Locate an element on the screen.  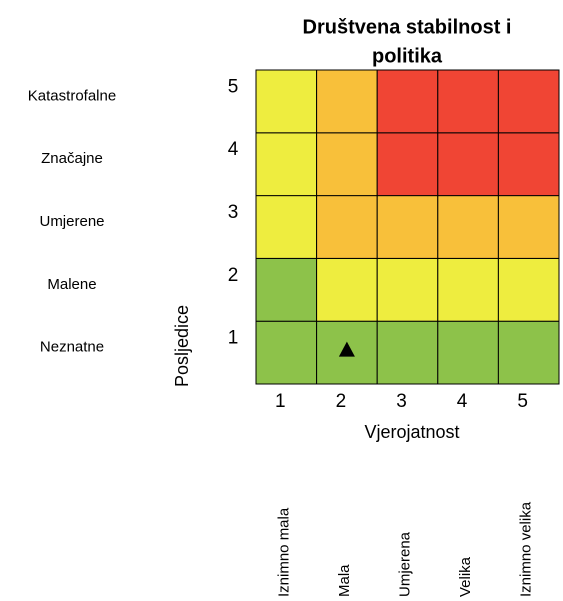
x-tick-label: 3 is located at coordinates (401, 401).